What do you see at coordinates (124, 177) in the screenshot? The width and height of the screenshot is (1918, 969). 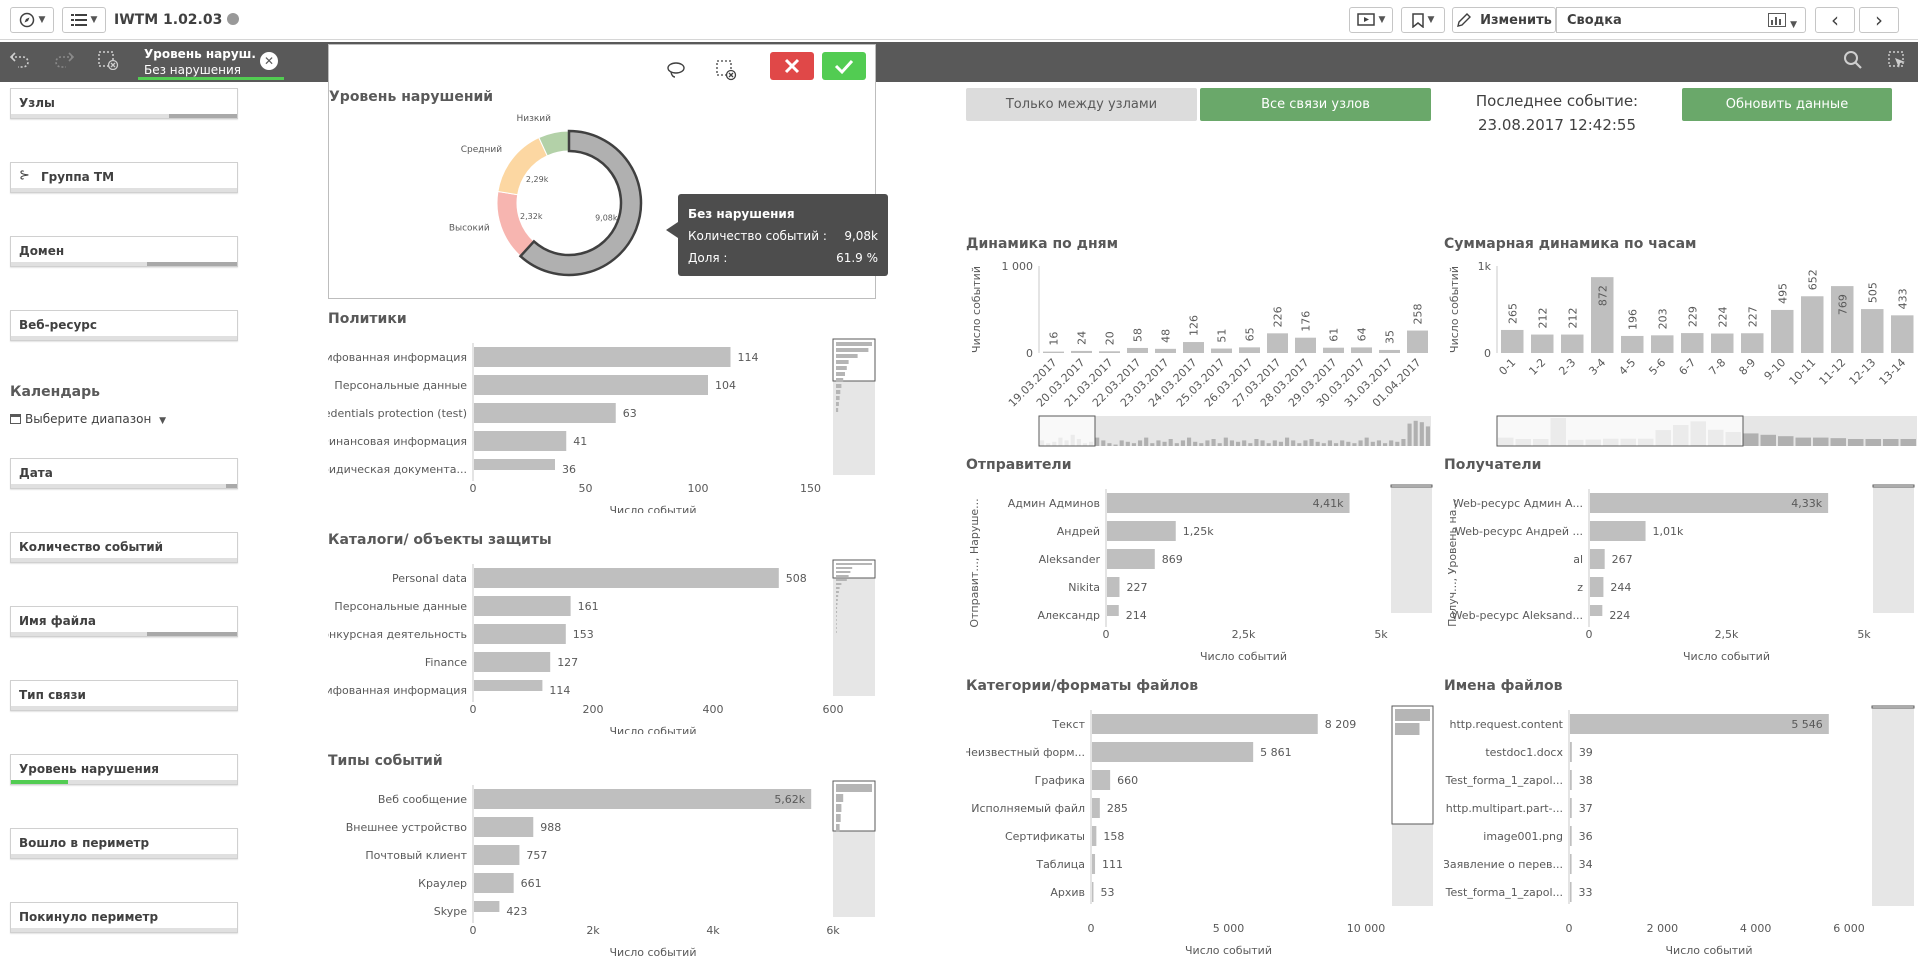 I see `filter-pane-2: Группа ТМ ⊱` at bounding box center [124, 177].